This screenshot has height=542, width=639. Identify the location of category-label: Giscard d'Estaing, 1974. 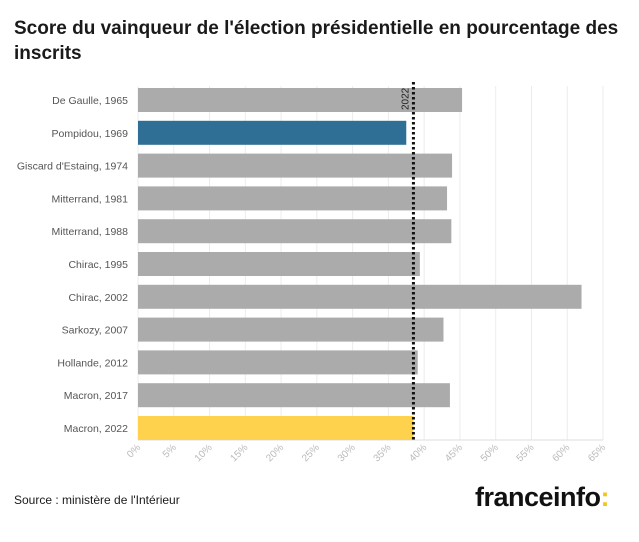
(72, 167).